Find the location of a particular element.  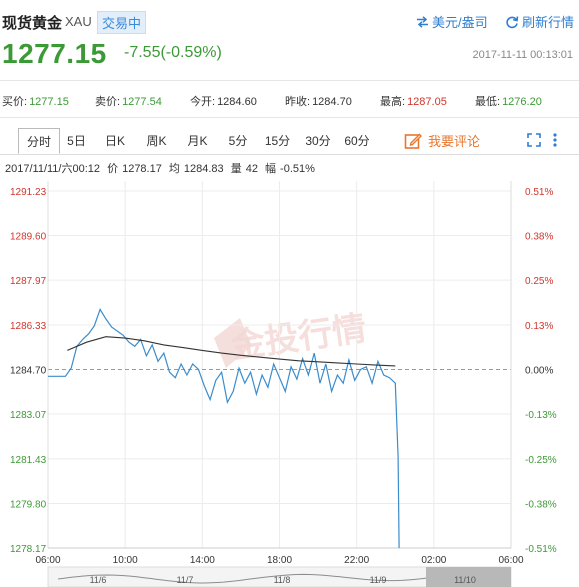

more-options-icon is located at coordinates (555, 140).